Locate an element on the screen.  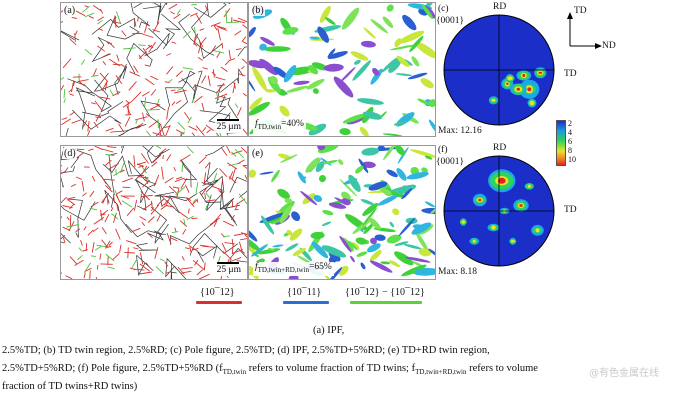
plane-label-f: {0001} is located at coordinates (450, 162).